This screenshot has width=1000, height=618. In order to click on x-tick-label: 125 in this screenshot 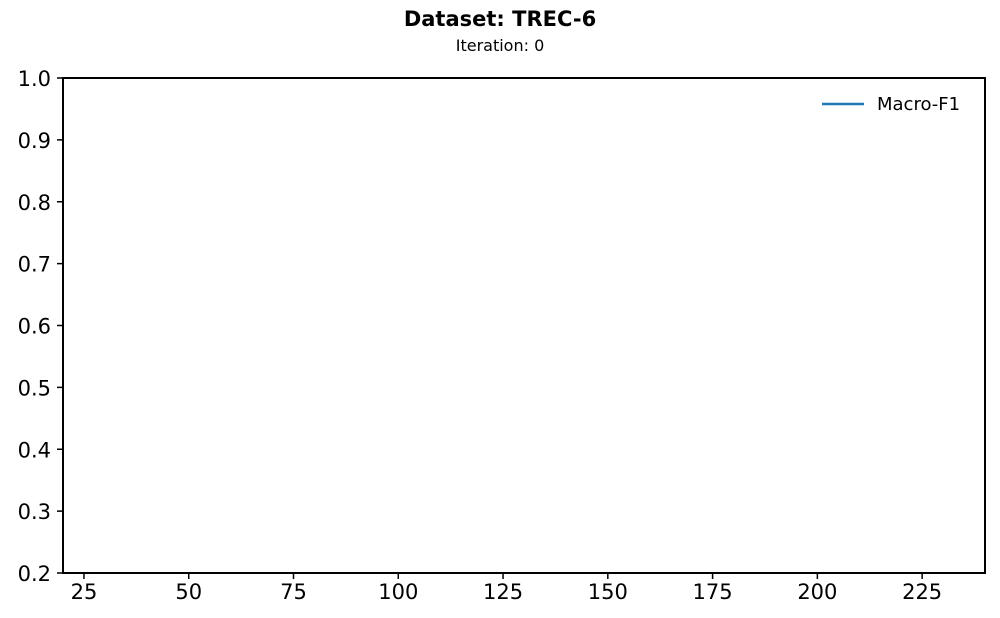, I will do `click(503, 592)`.